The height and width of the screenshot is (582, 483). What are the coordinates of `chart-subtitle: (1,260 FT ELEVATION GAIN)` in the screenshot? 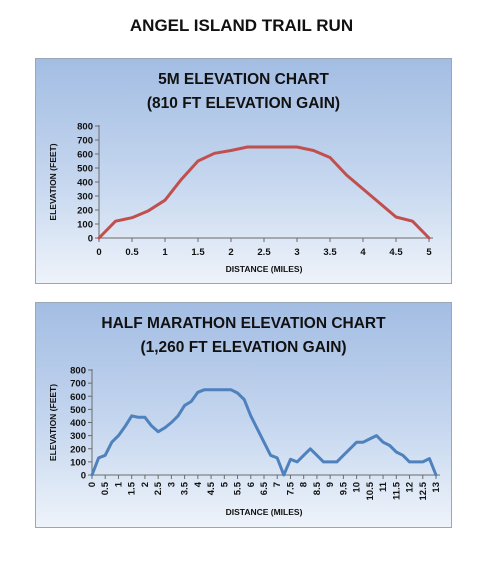 It's located at (243, 347).